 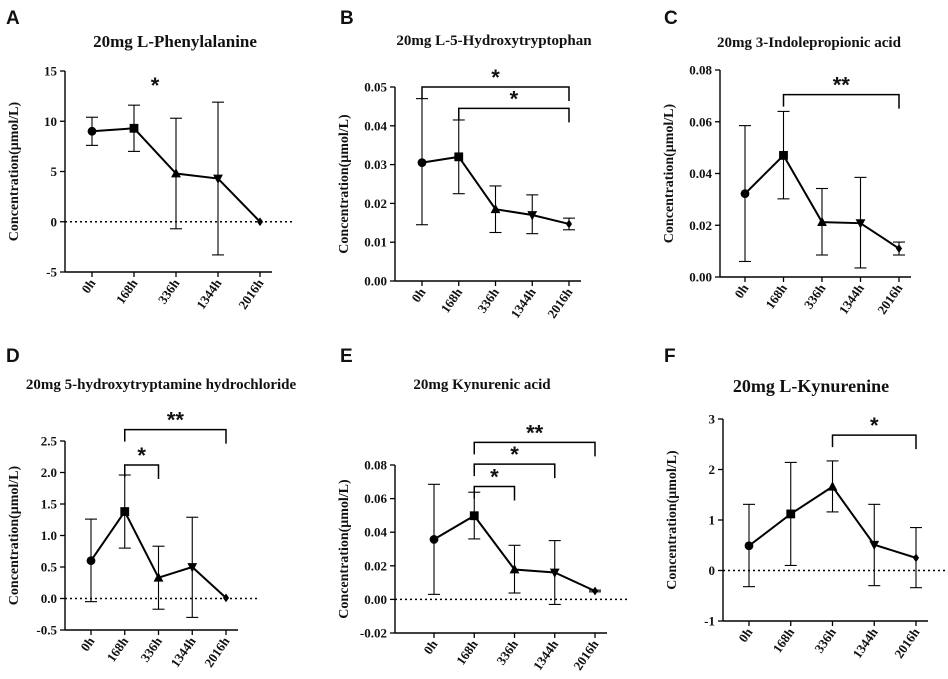 I want to click on y-tick-label: 0.5, so click(x=49, y=567).